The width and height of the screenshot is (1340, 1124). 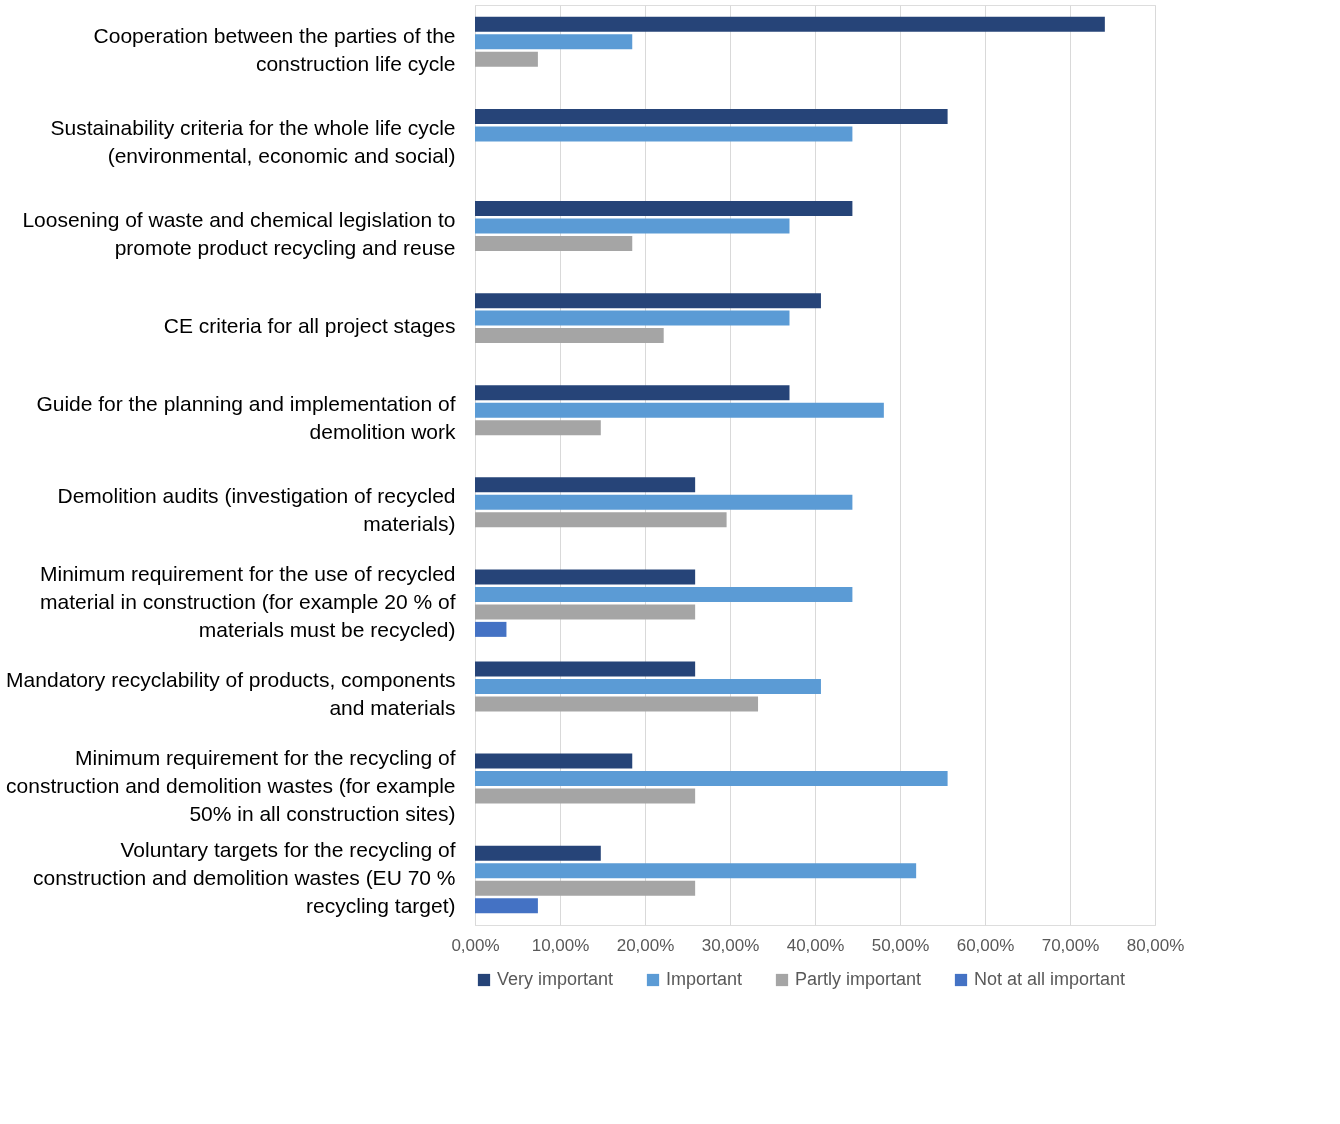 What do you see at coordinates (239, 233) in the screenshot?
I see `y-tick-label: Loosening of waste and chemical legislation to promote product recycling and reuse` at bounding box center [239, 233].